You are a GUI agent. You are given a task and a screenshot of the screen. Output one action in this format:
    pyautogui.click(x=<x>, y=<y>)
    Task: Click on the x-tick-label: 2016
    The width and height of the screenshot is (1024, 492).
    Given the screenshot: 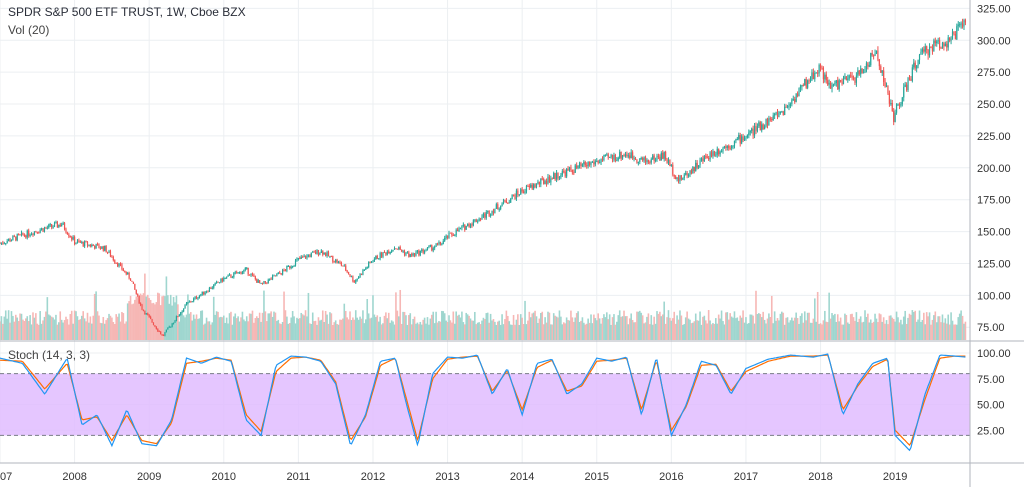 What is the action you would take?
    pyautogui.click(x=671, y=477)
    